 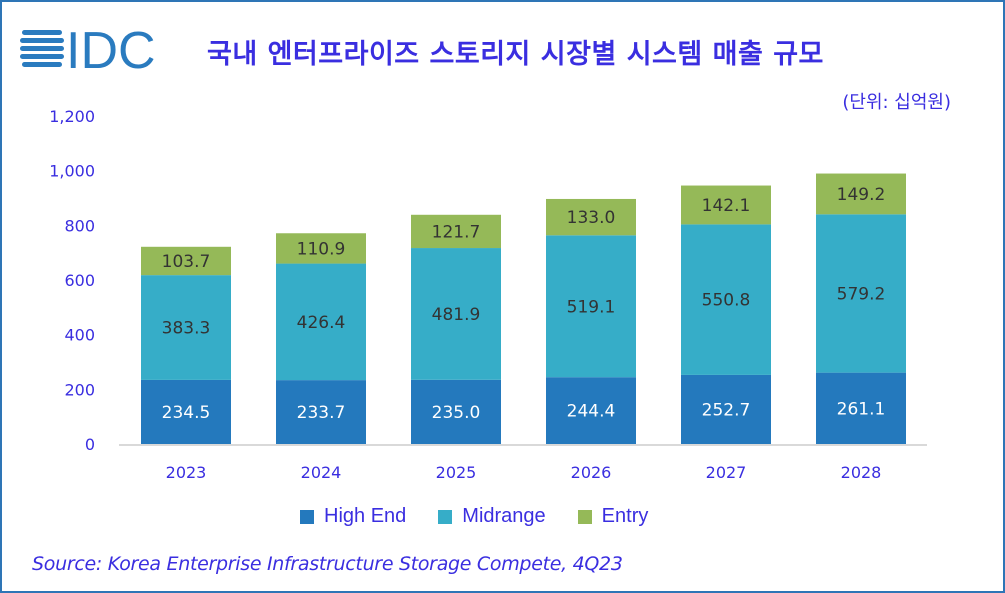 I want to click on data-label: 234.5, so click(x=186, y=413).